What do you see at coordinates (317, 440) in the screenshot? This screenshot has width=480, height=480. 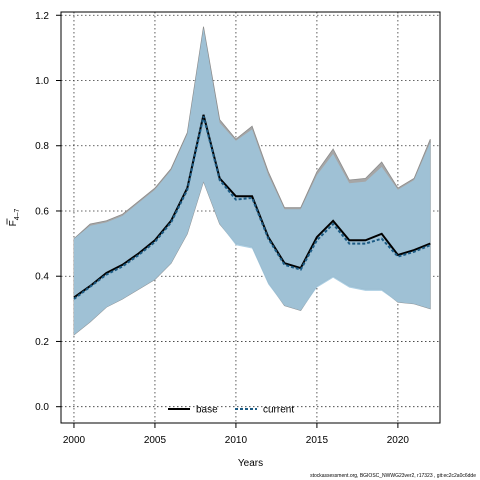 I see `x-tick-label: 2015` at bounding box center [317, 440].